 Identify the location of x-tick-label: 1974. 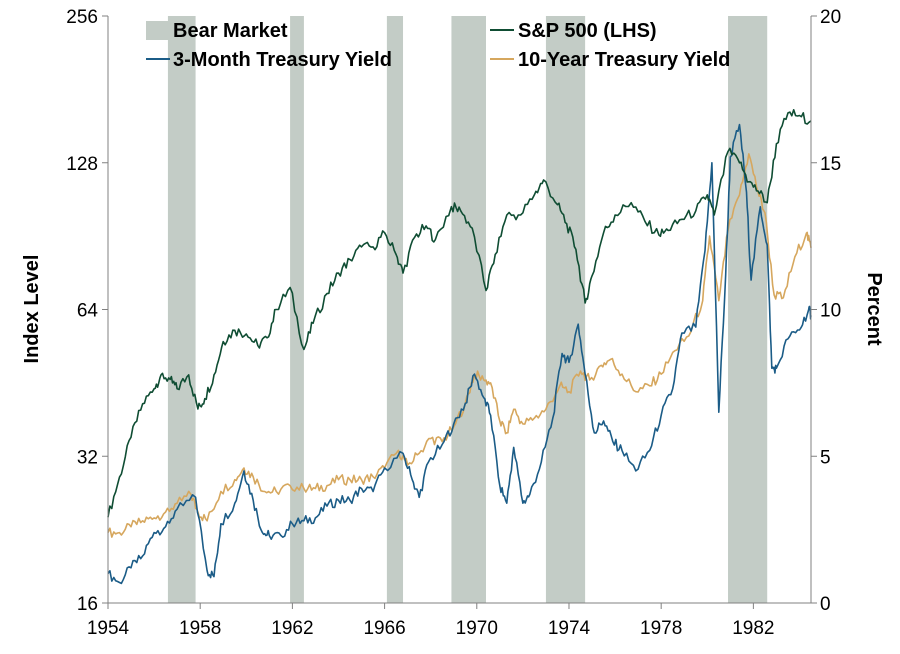
(569, 628).